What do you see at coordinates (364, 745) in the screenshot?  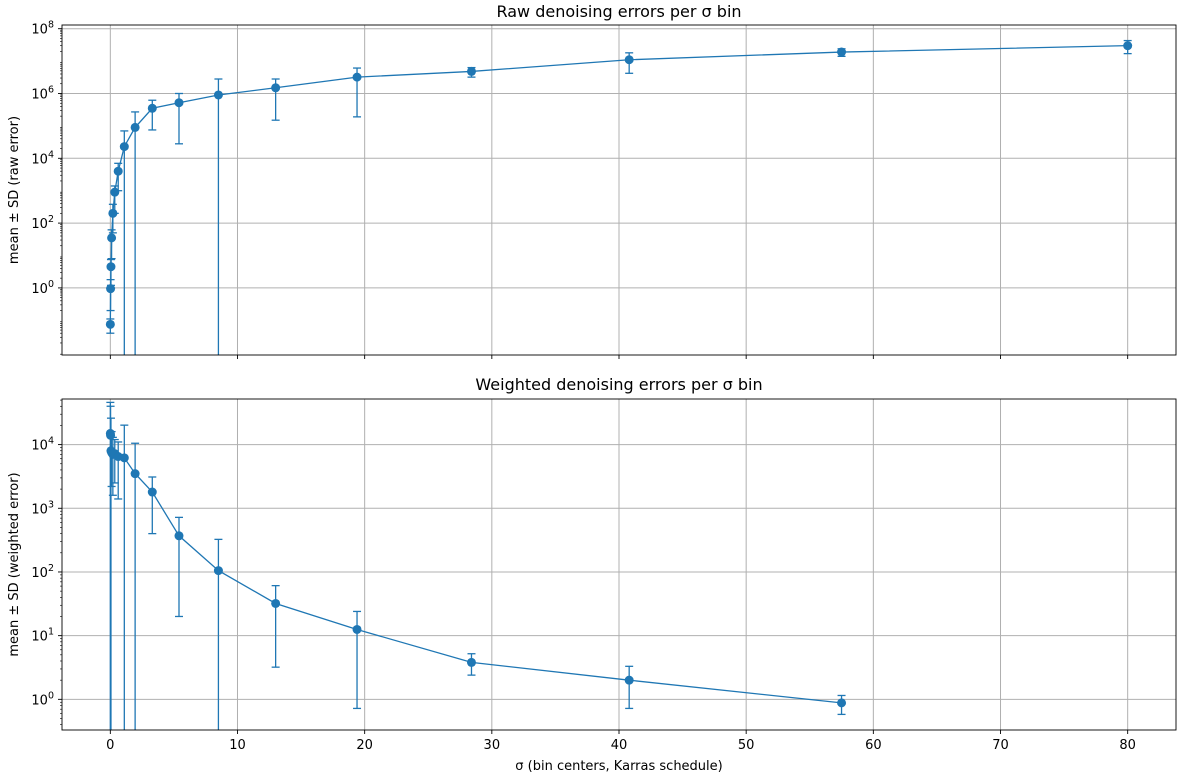 I see `x-tick-label: 20` at bounding box center [364, 745].